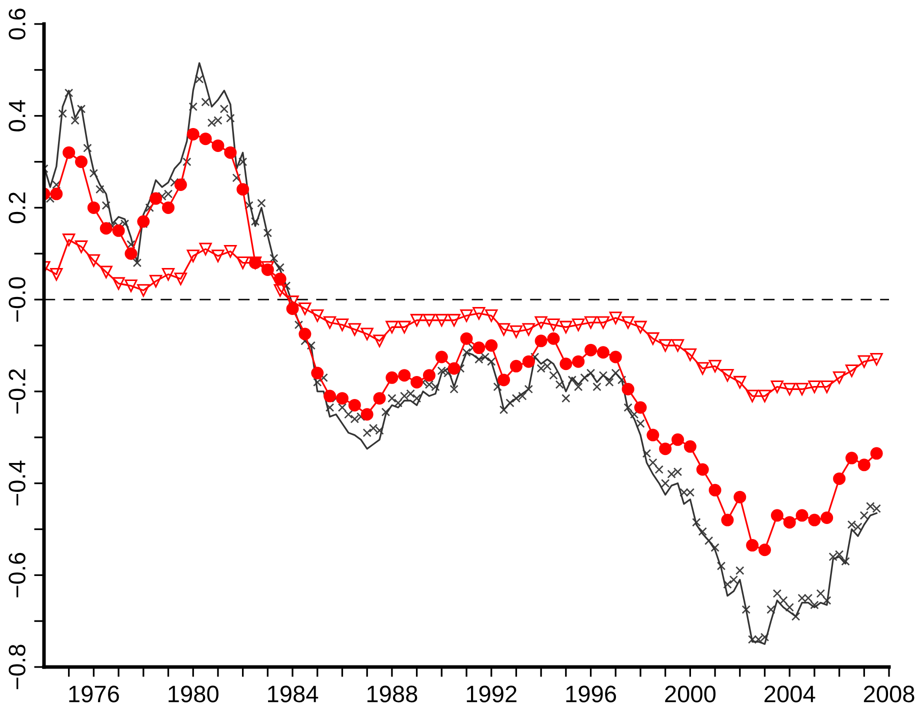 The image size is (919, 704). I want to click on y-tick-label: −0.6, so click(17, 575).